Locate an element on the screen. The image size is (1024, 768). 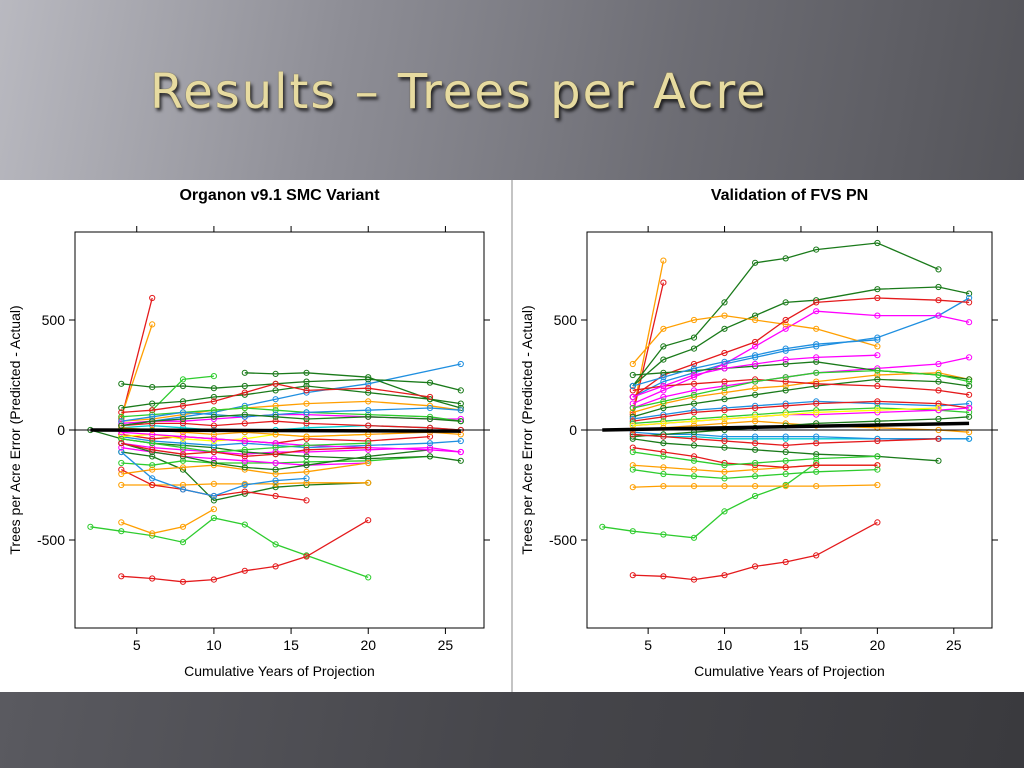
series-line-t29 is located at coordinates (801, 389).